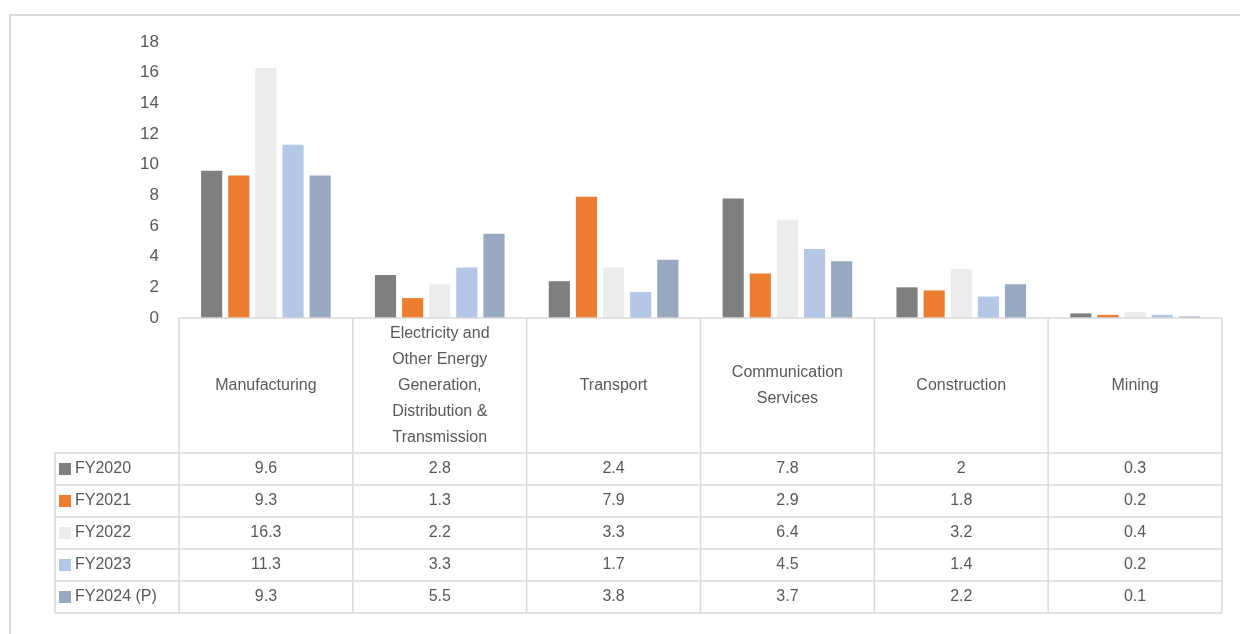 This screenshot has width=1240, height=634. I want to click on legend-label: FY2020, so click(103, 468).